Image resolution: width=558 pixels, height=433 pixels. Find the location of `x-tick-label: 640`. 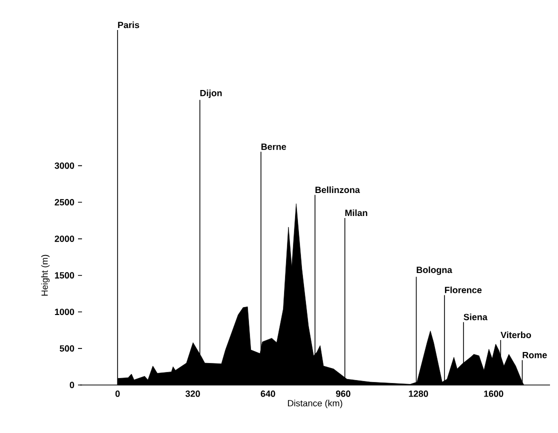

x-tick-label: 640 is located at coordinates (268, 393).